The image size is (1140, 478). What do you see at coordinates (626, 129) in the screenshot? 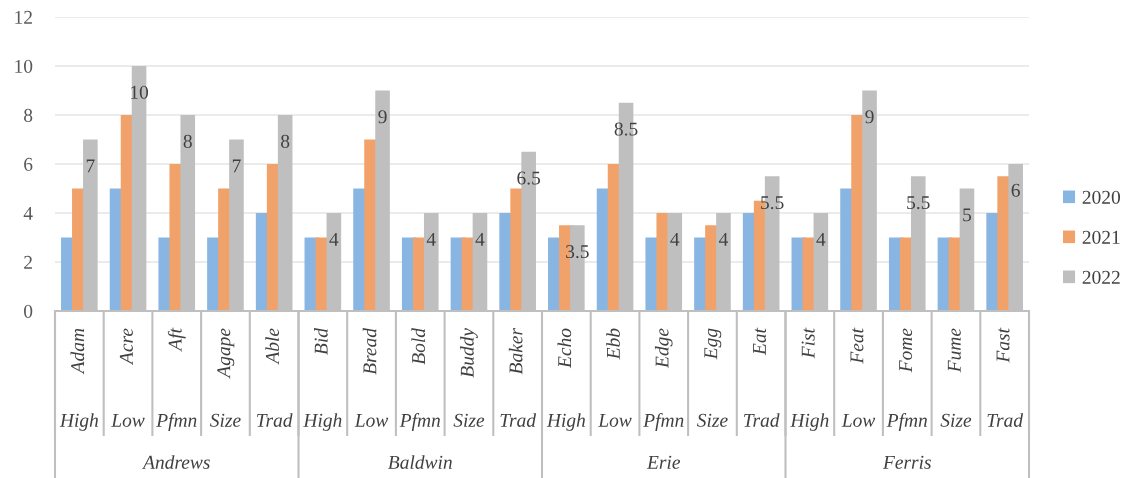
I see `data-label: 8.5` at bounding box center [626, 129].